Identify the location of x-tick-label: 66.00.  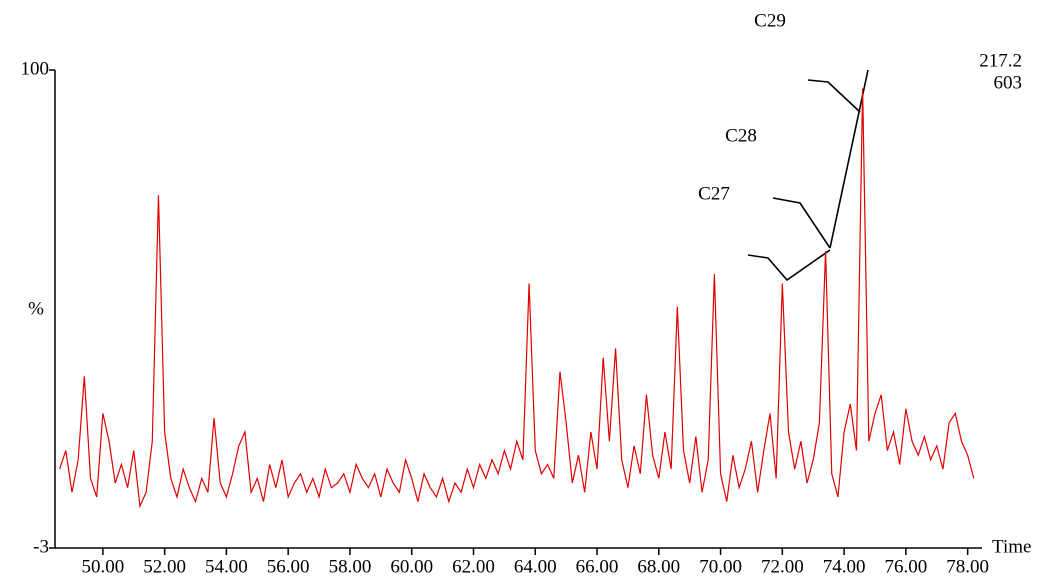
(597, 566).